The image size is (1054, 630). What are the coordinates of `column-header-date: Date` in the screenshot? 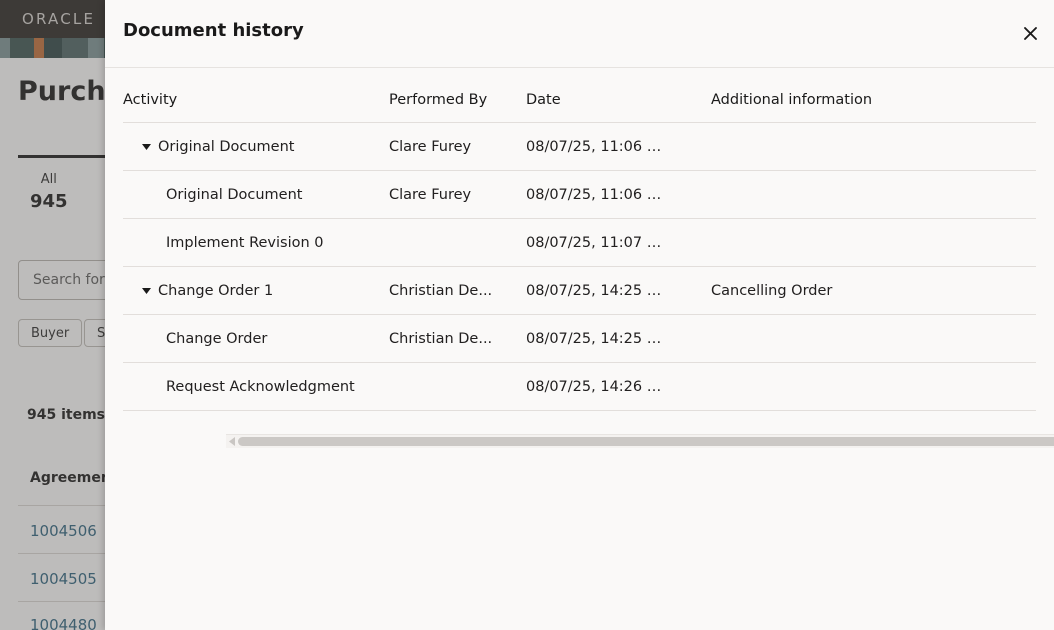 It's located at (543, 100).